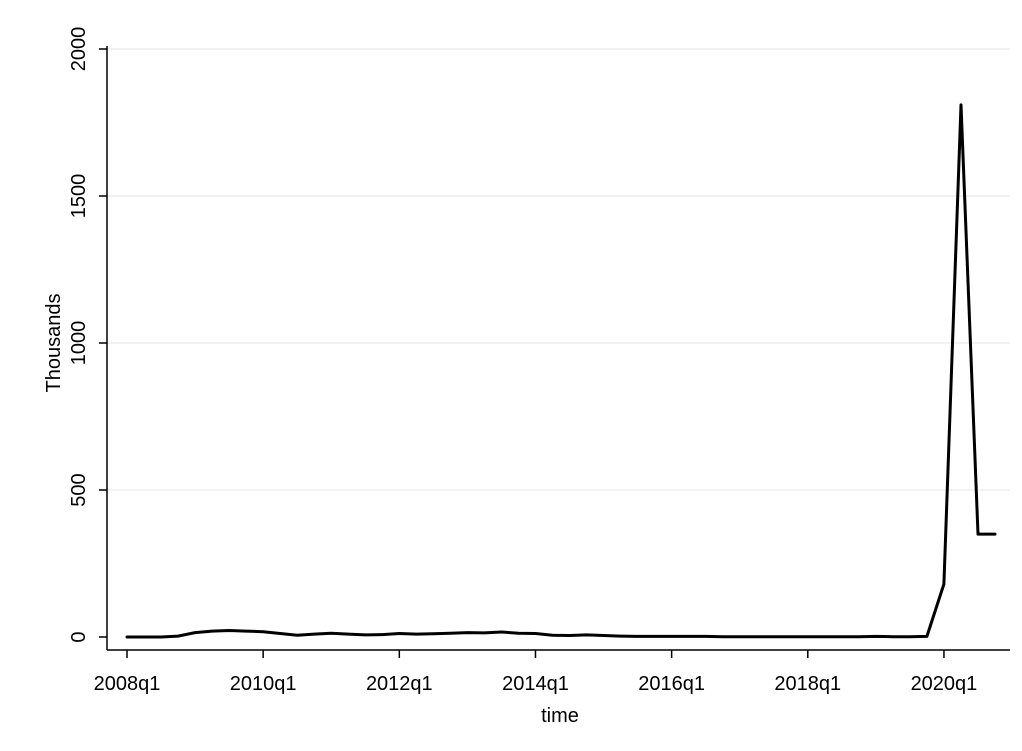  I want to click on y-tick-label: 1000, so click(79, 343).